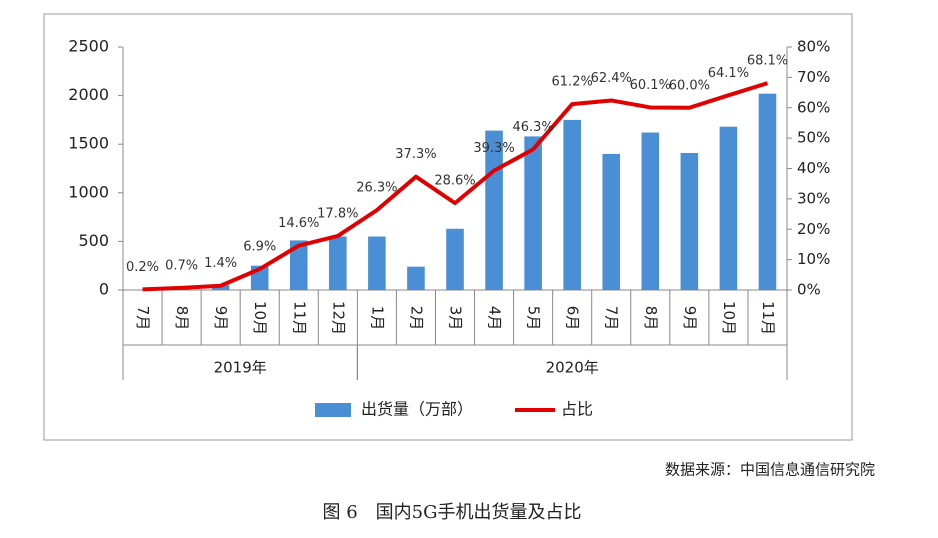 This screenshot has height=538, width=938. Describe the element at coordinates (88, 94) in the screenshot. I see `y-tick-label: 2000` at that location.